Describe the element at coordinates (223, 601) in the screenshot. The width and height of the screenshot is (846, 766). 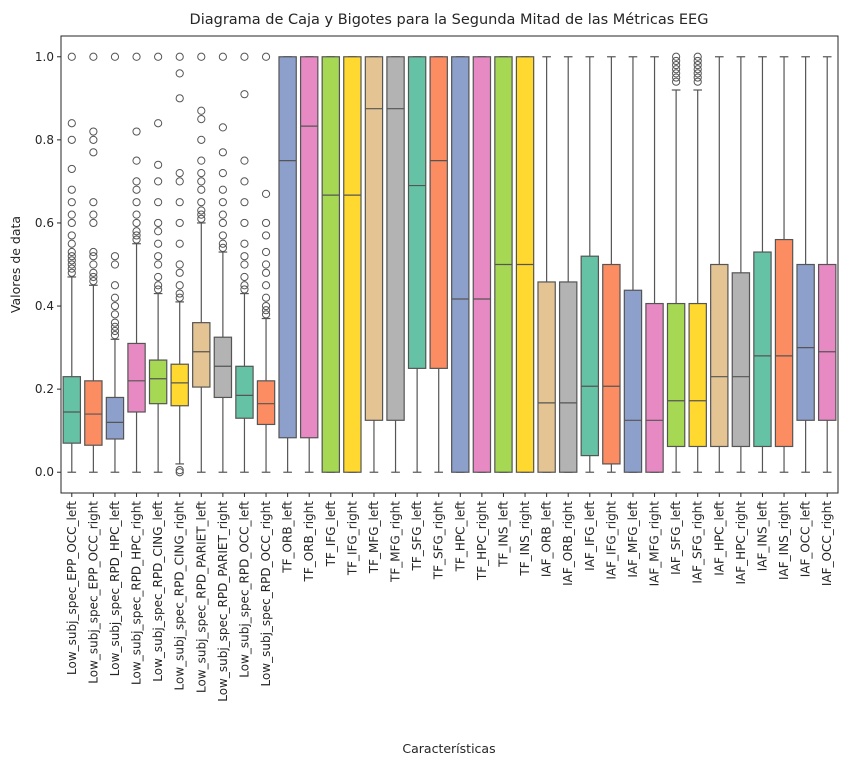
I see `x-tick-label: Low_subj_spec_RPD_PARIET_right` at that location.